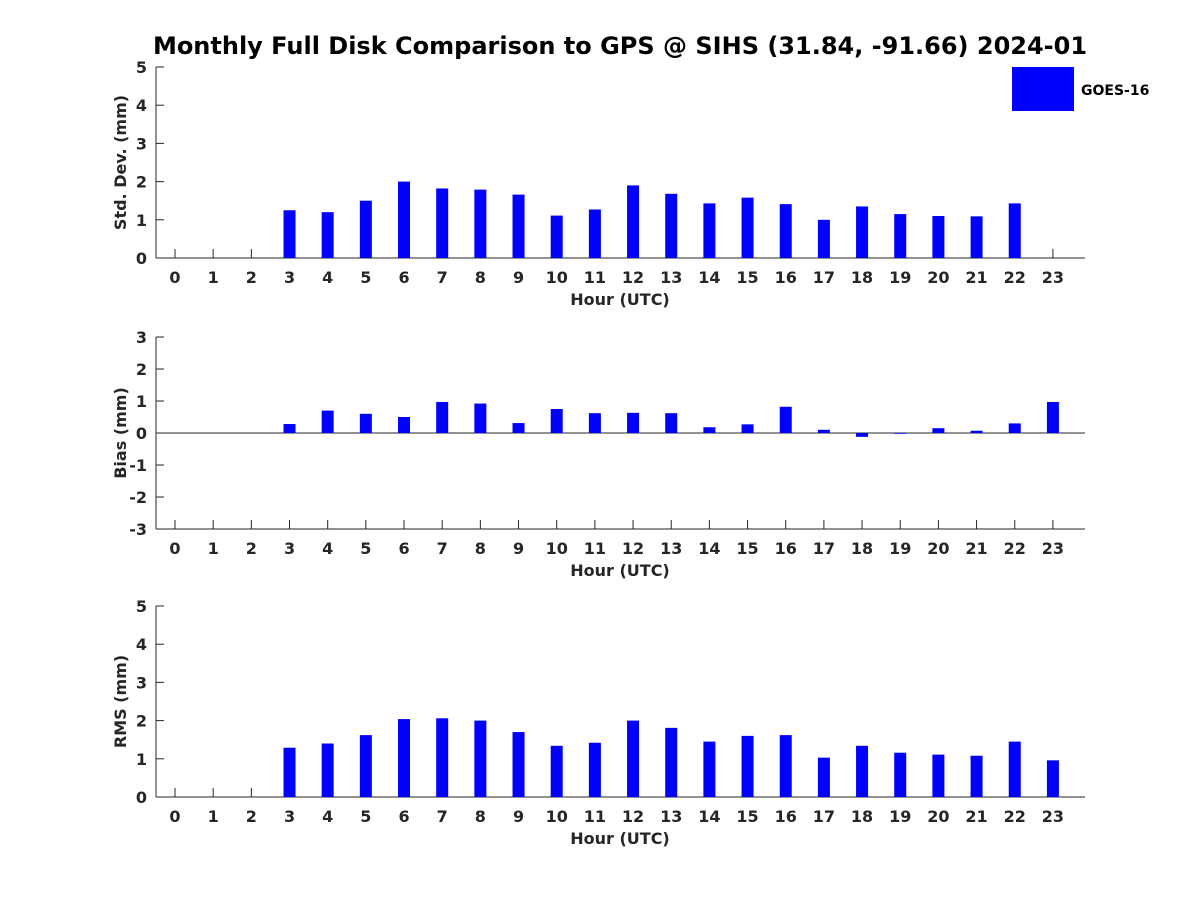 This screenshot has height=900, width=1200. What do you see at coordinates (138, 529) in the screenshot?
I see `y-tick-label: -3` at bounding box center [138, 529].